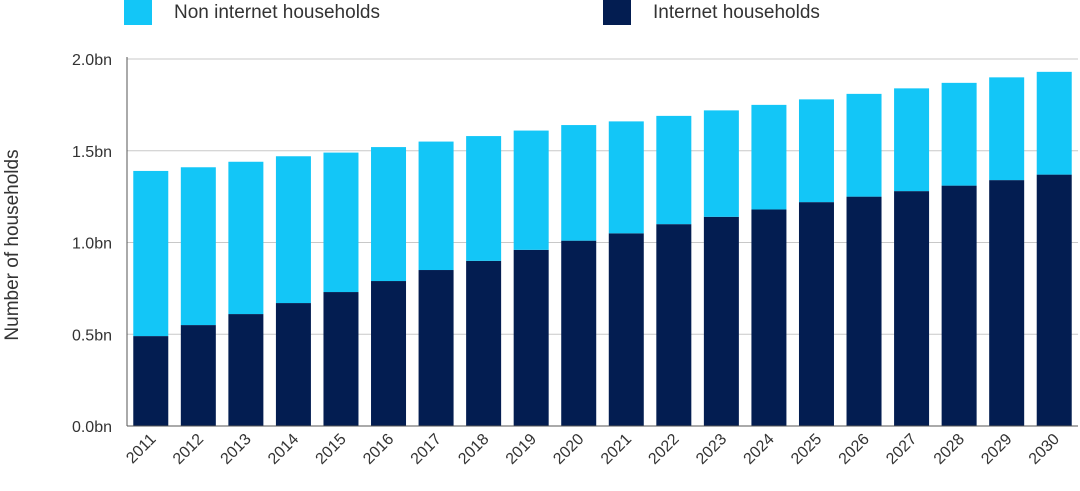 The height and width of the screenshot is (491, 1080). I want to click on bar-non-internet-households-2023, so click(721, 163).